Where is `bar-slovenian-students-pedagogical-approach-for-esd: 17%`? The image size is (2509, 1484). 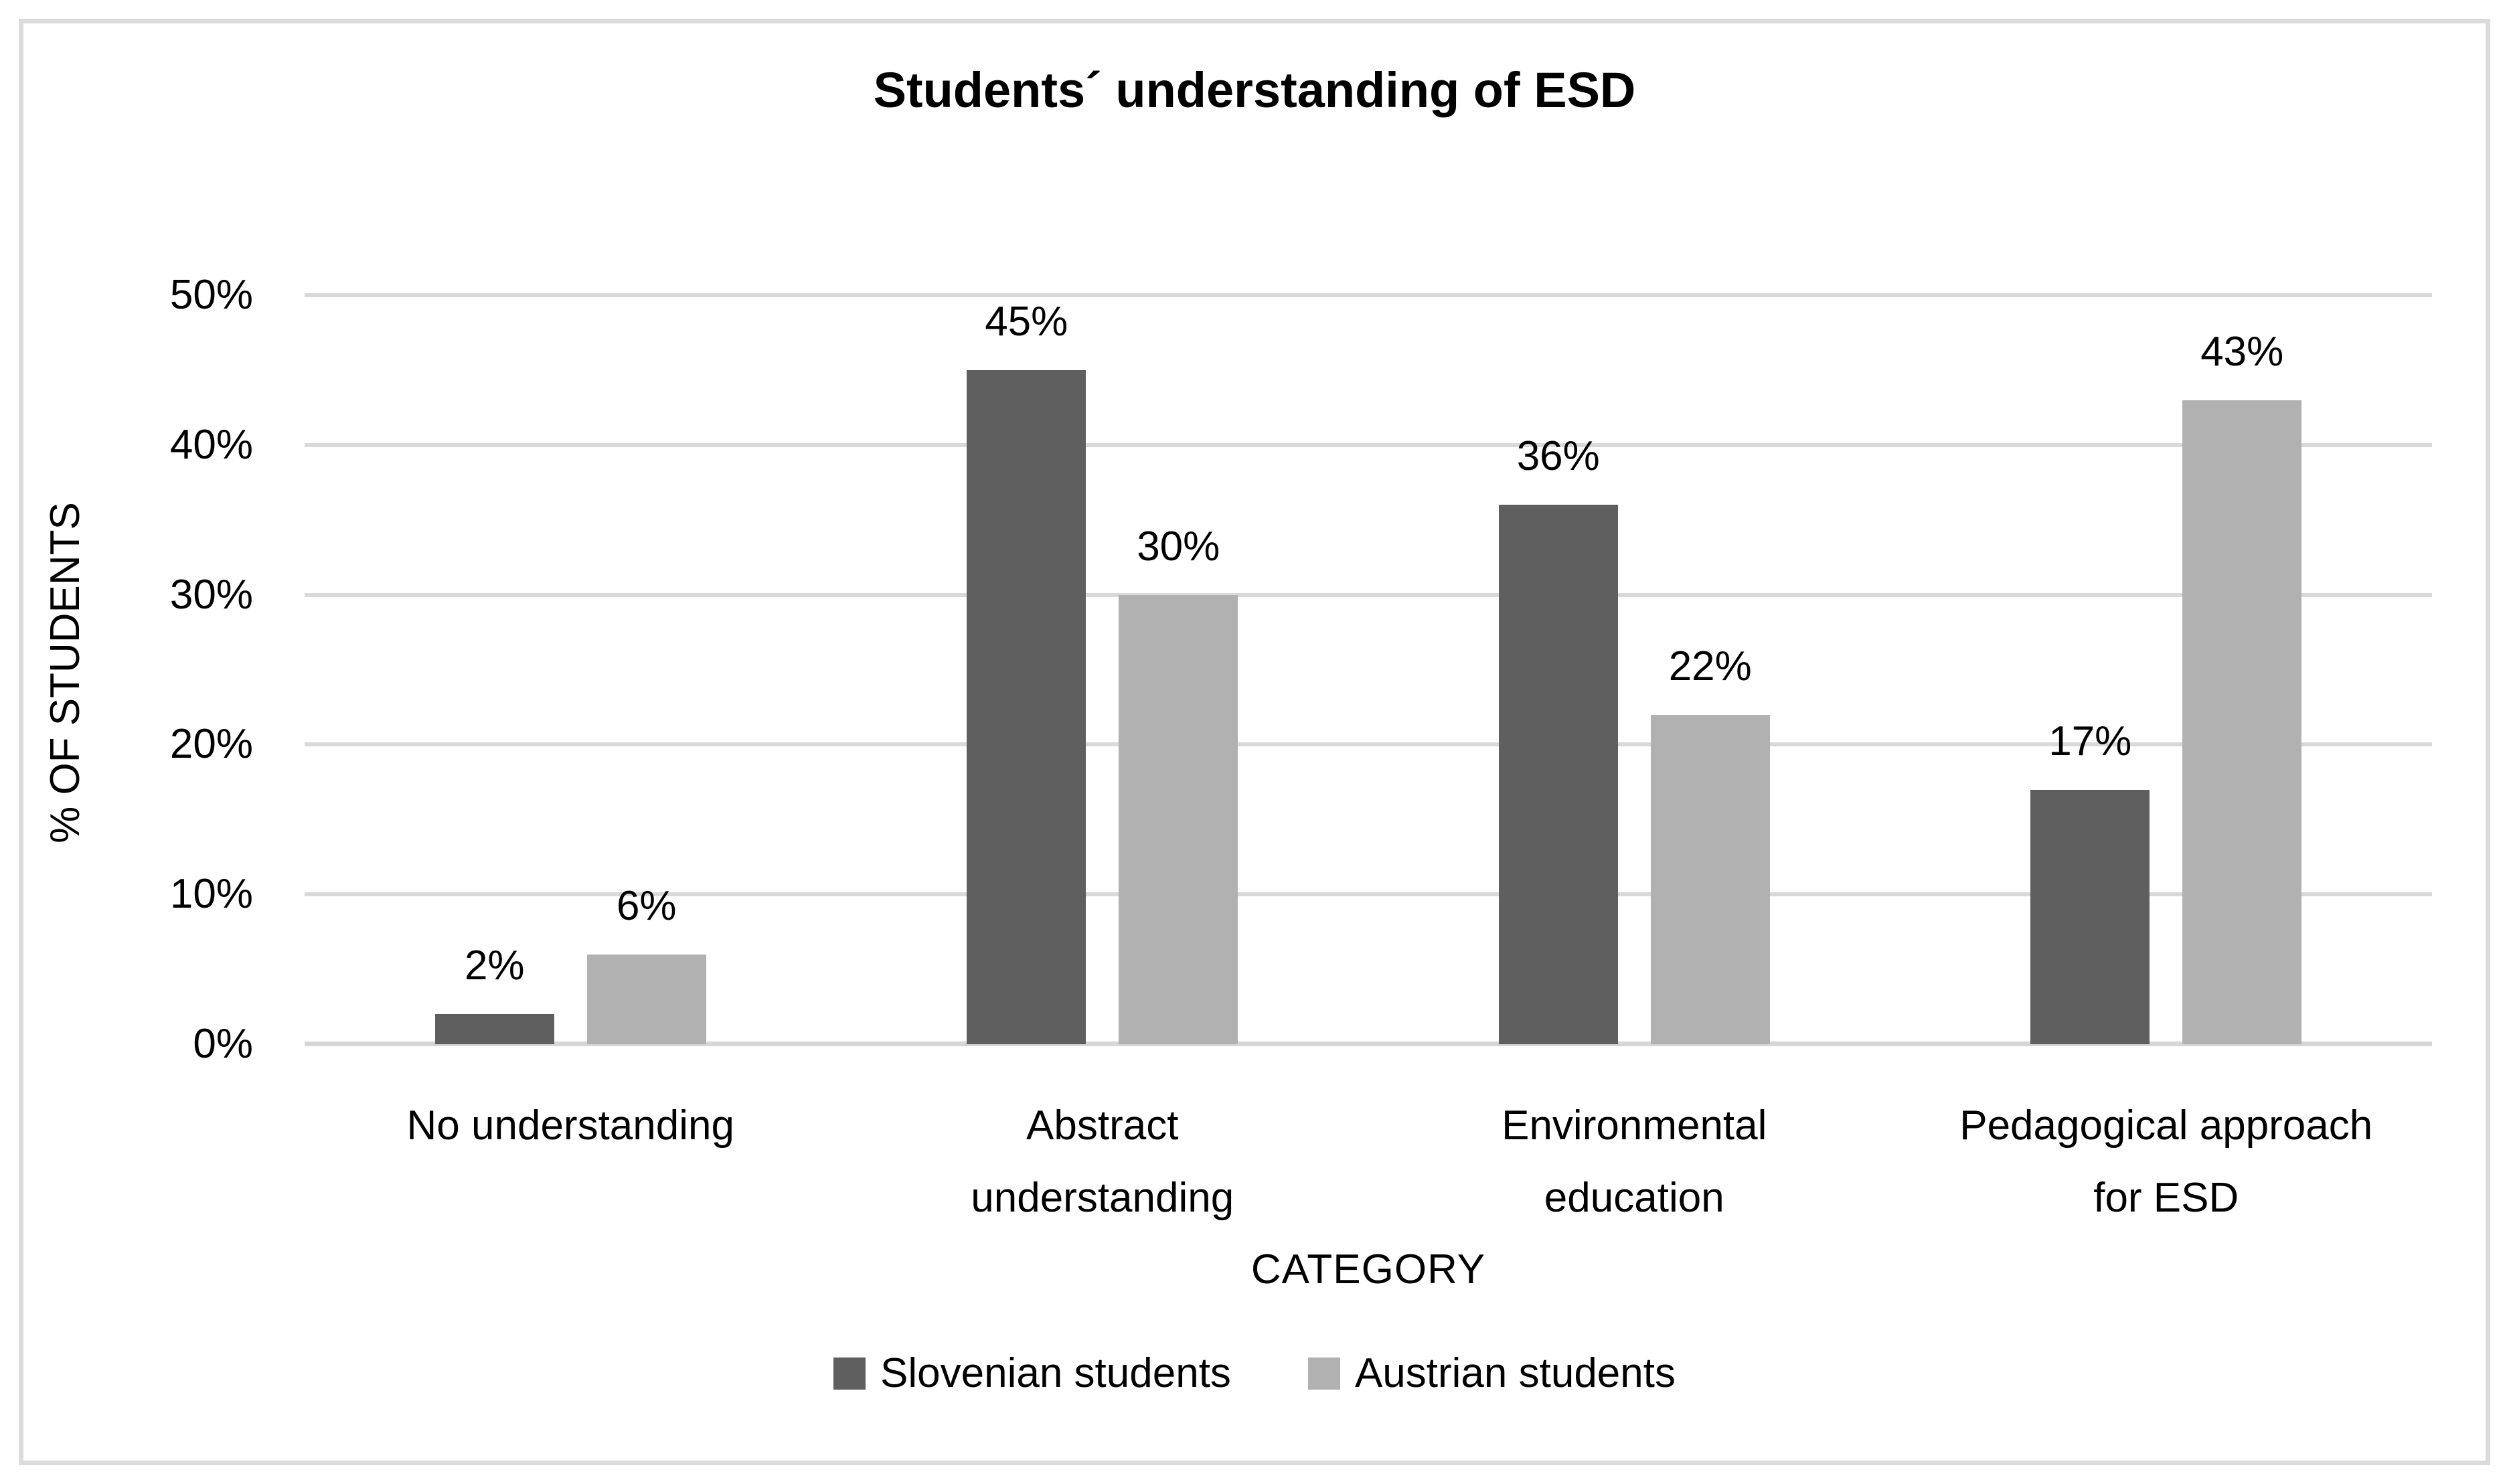 bar-slovenian-students-pedagogical-approach-for-esd: 17% is located at coordinates (2090, 881).